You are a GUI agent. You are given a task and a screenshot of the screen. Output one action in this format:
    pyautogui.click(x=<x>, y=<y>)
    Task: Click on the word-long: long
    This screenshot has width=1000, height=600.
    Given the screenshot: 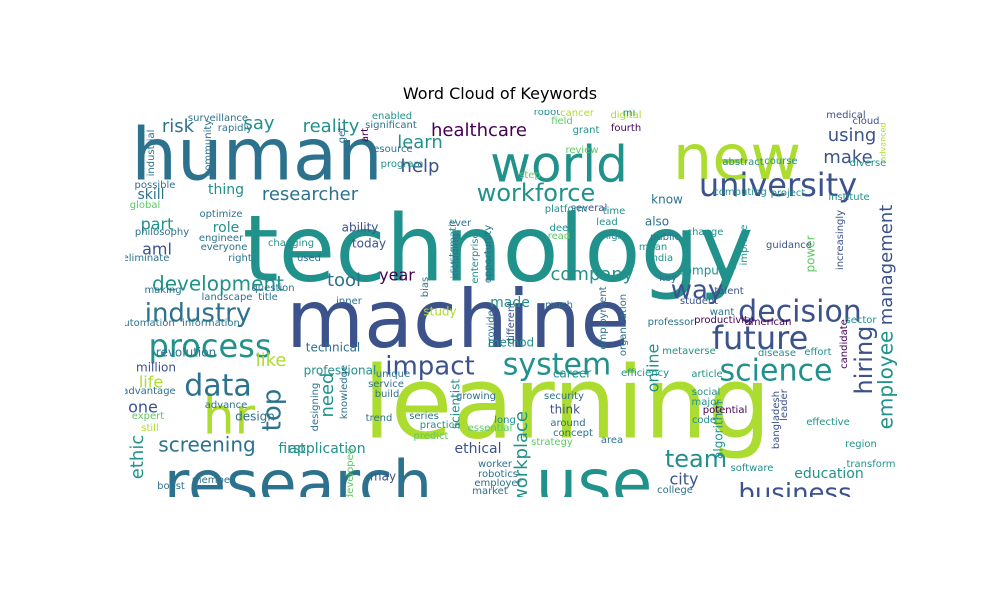 What is the action you would take?
    pyautogui.click(x=505, y=420)
    